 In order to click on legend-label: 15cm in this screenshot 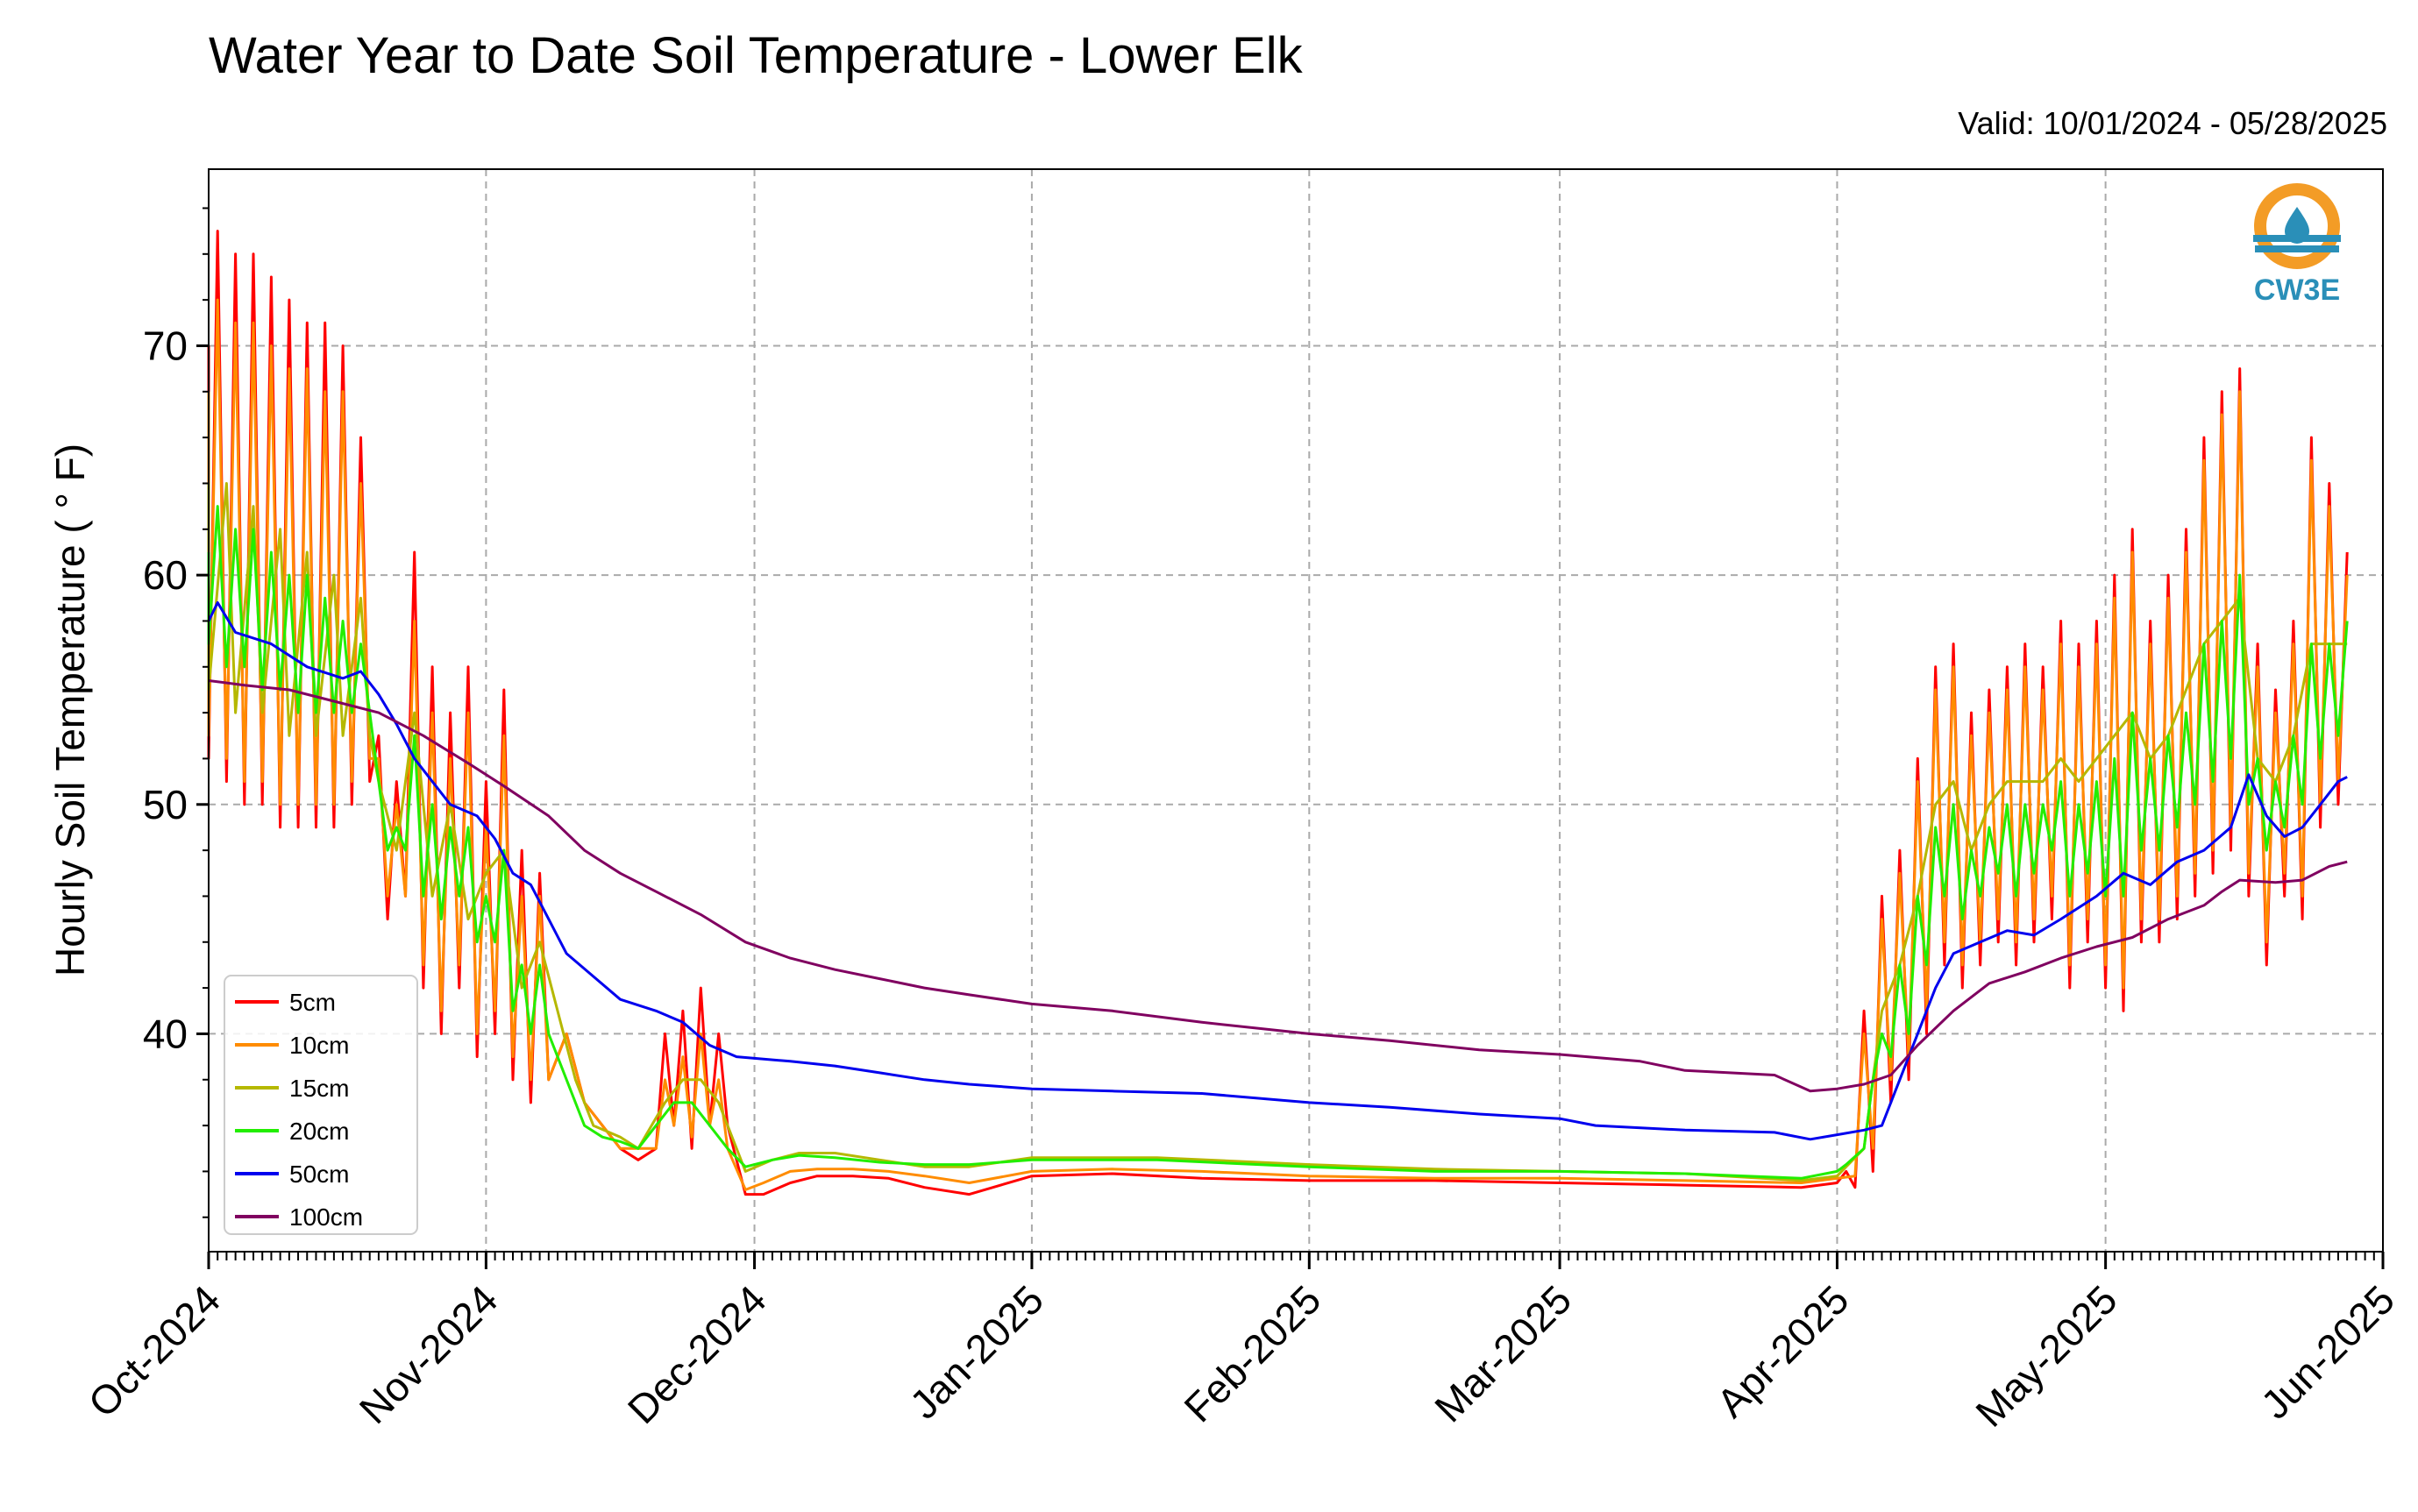, I will do `click(319, 1088)`.